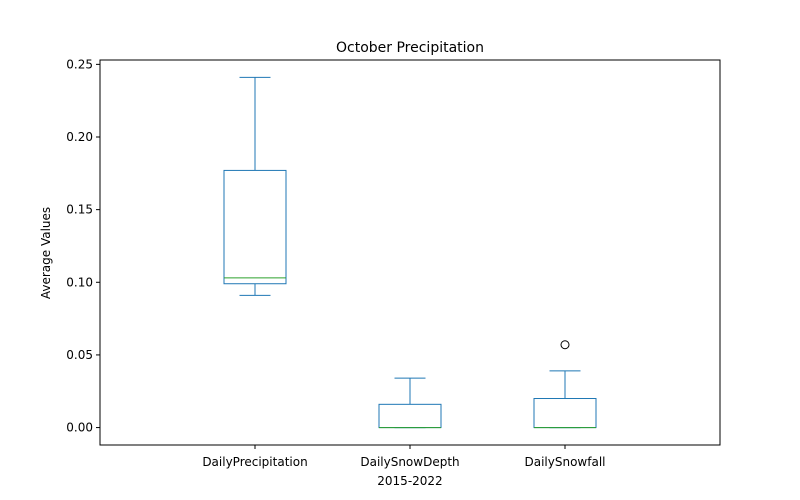 The height and width of the screenshot is (500, 800). I want to click on y-tick-label: 0.05, so click(79, 355).